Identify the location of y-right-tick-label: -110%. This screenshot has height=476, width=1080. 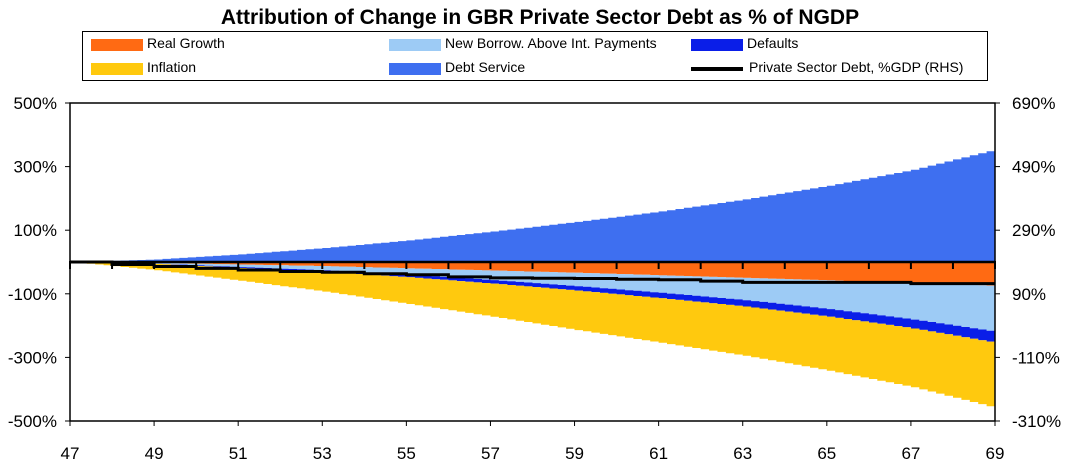
(1036, 357).